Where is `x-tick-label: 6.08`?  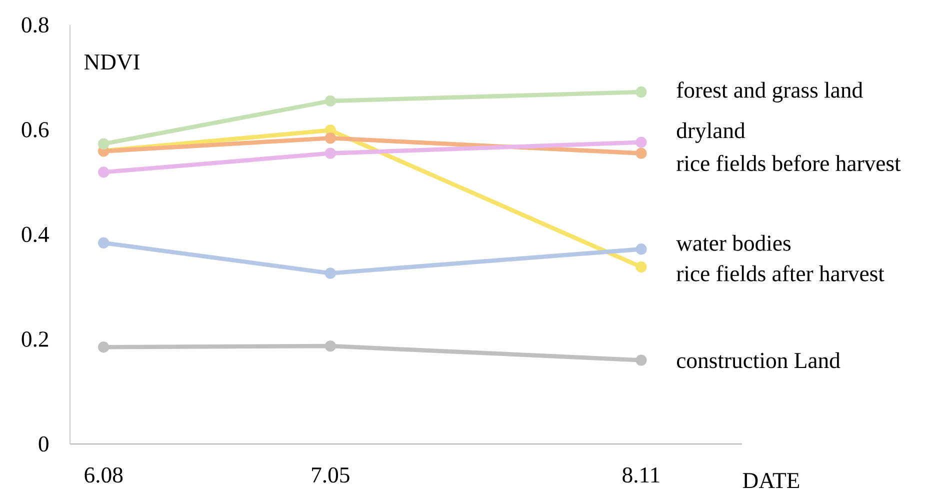
x-tick-label: 6.08 is located at coordinates (103, 475).